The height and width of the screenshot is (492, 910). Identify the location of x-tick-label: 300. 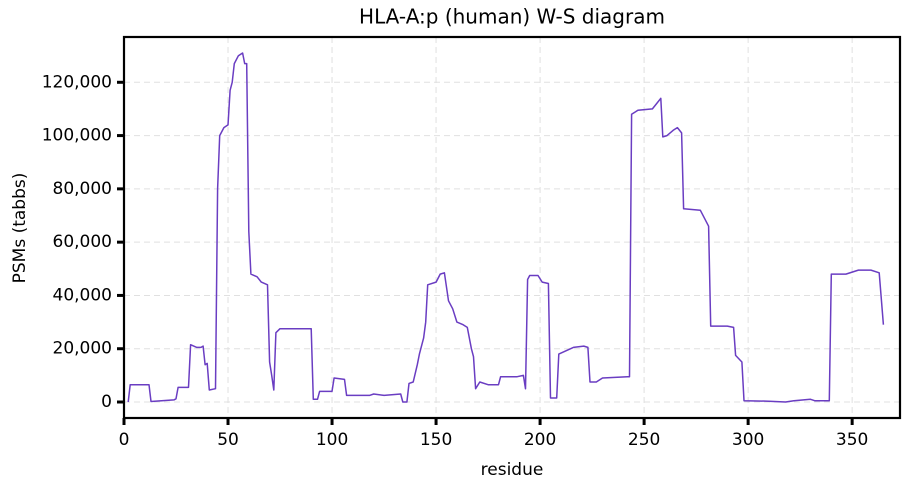
(748, 440).